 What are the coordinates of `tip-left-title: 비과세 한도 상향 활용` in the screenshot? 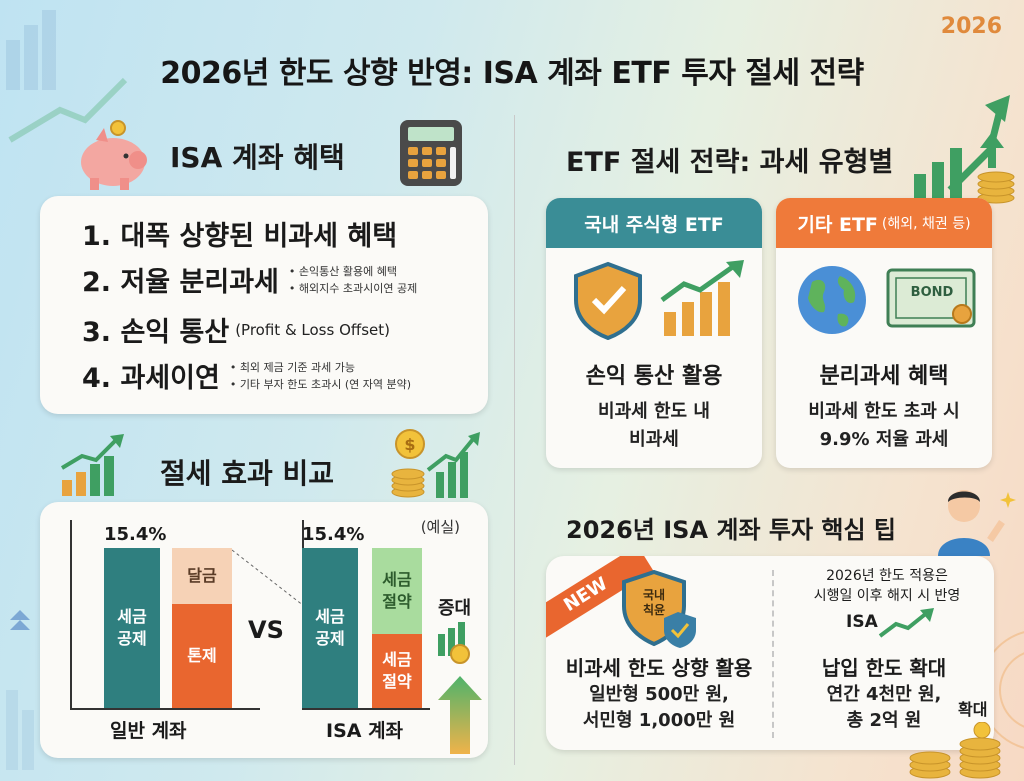 It's located at (659, 668).